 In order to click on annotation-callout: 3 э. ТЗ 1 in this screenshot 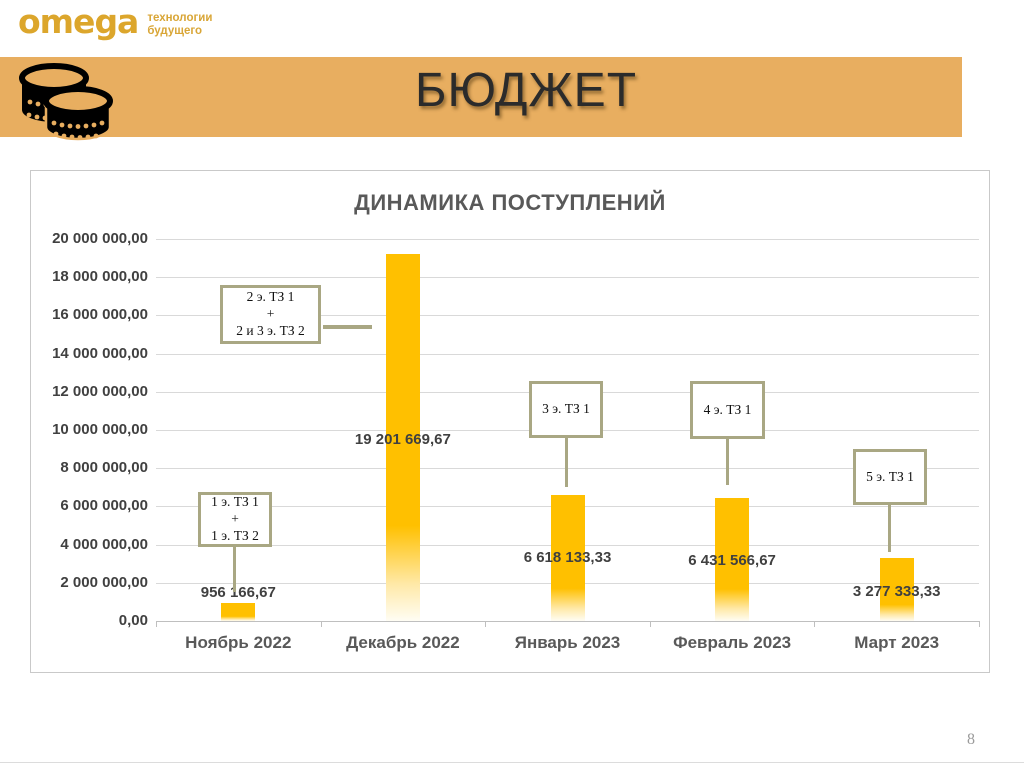, I will do `click(566, 409)`.